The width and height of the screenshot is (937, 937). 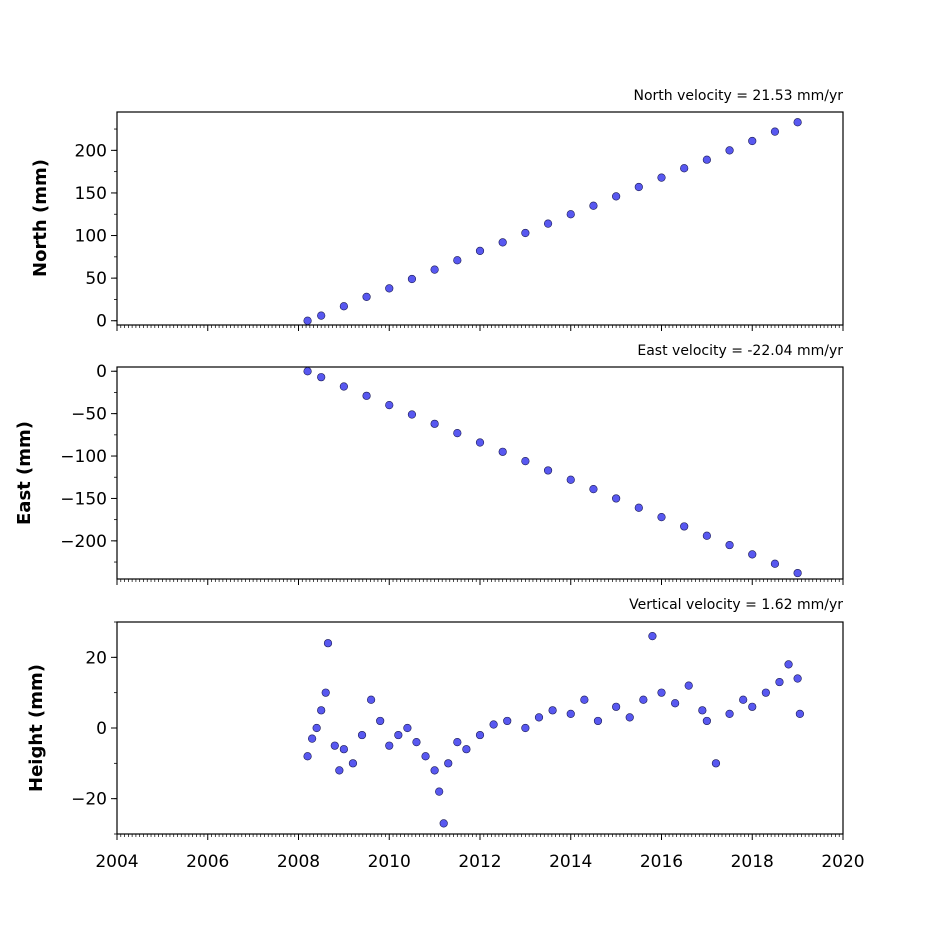 What do you see at coordinates (207, 862) in the screenshot?
I see `x-tick-label: 2006` at bounding box center [207, 862].